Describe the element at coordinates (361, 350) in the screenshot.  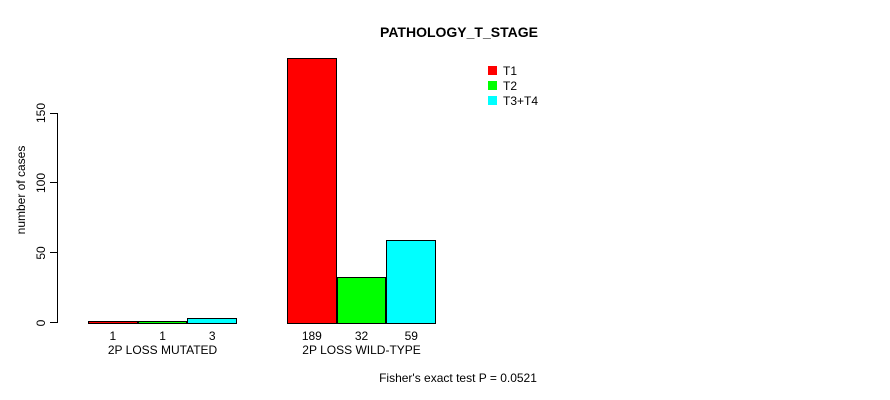
I see `x-category-label: 2P LOSS WILD-TYPE` at that location.